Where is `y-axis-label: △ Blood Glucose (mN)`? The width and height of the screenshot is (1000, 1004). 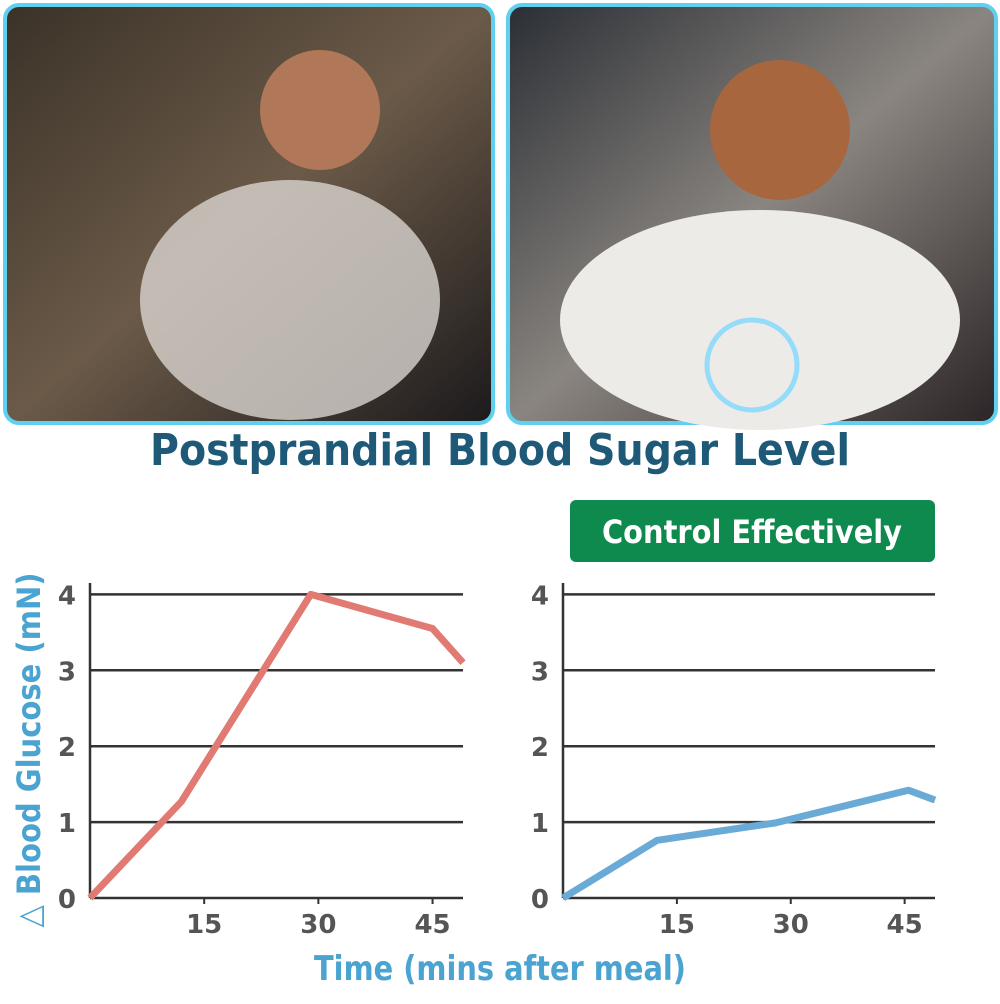 y-axis-label: △ Blood Glucose (mN) is located at coordinates (29, 750).